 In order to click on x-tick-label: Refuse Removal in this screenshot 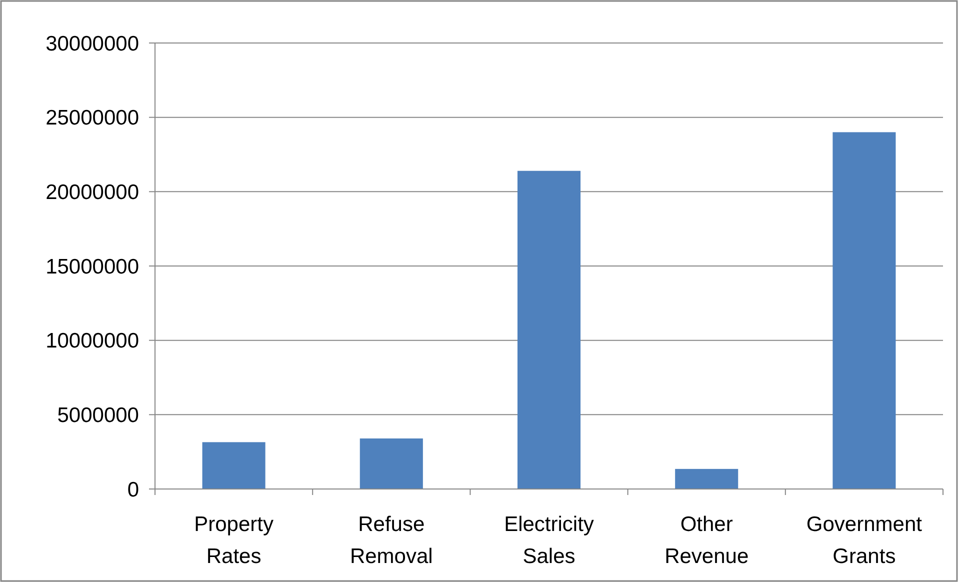, I will do `click(391, 540)`.